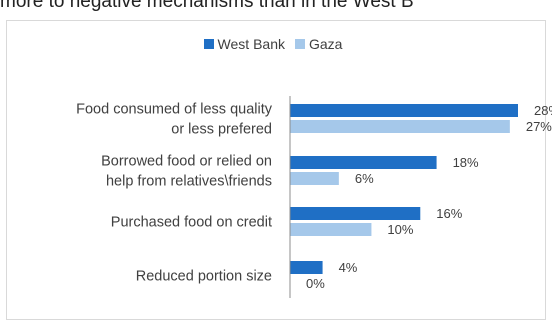  Describe the element at coordinates (325, 44) in the screenshot. I see `legend-label-gaza: Gaza` at that location.